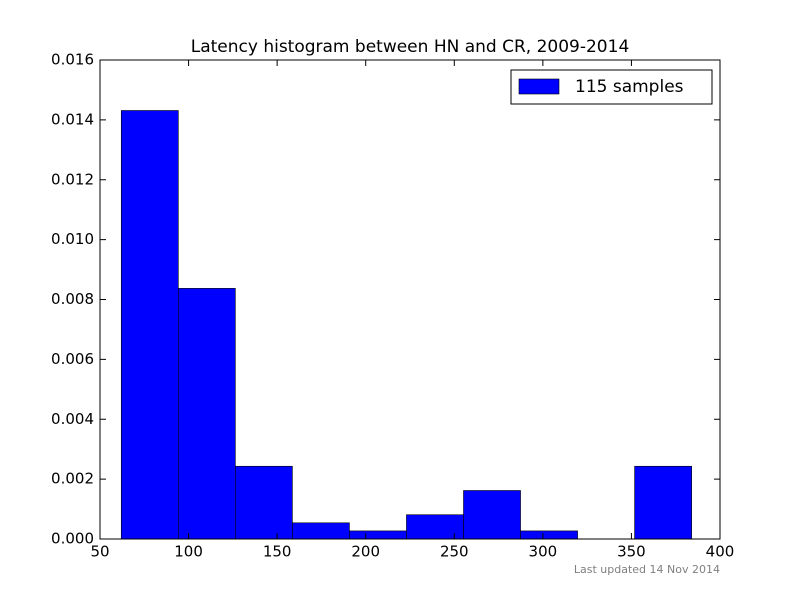  I want to click on x-tick-label: 250, so click(454, 552).